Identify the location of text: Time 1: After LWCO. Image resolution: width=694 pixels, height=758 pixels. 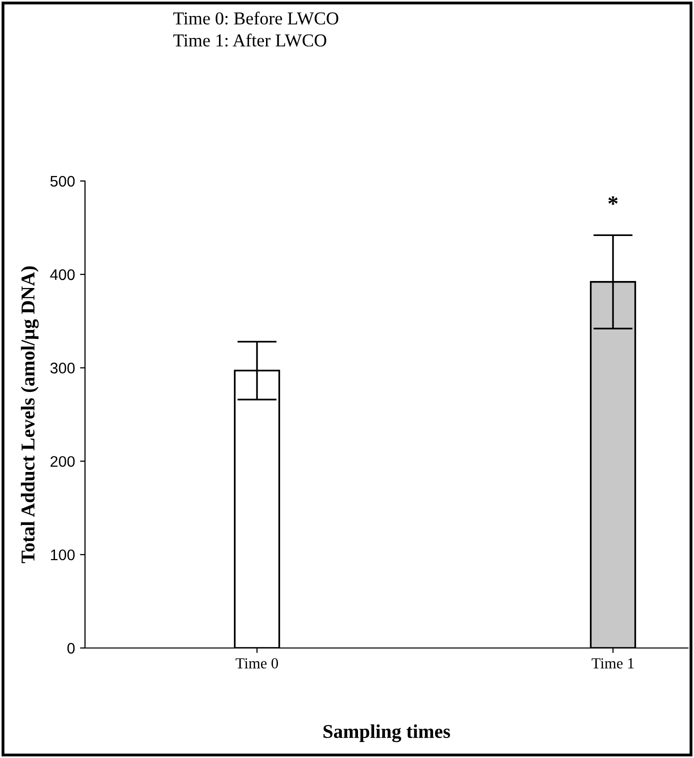
(249, 40).